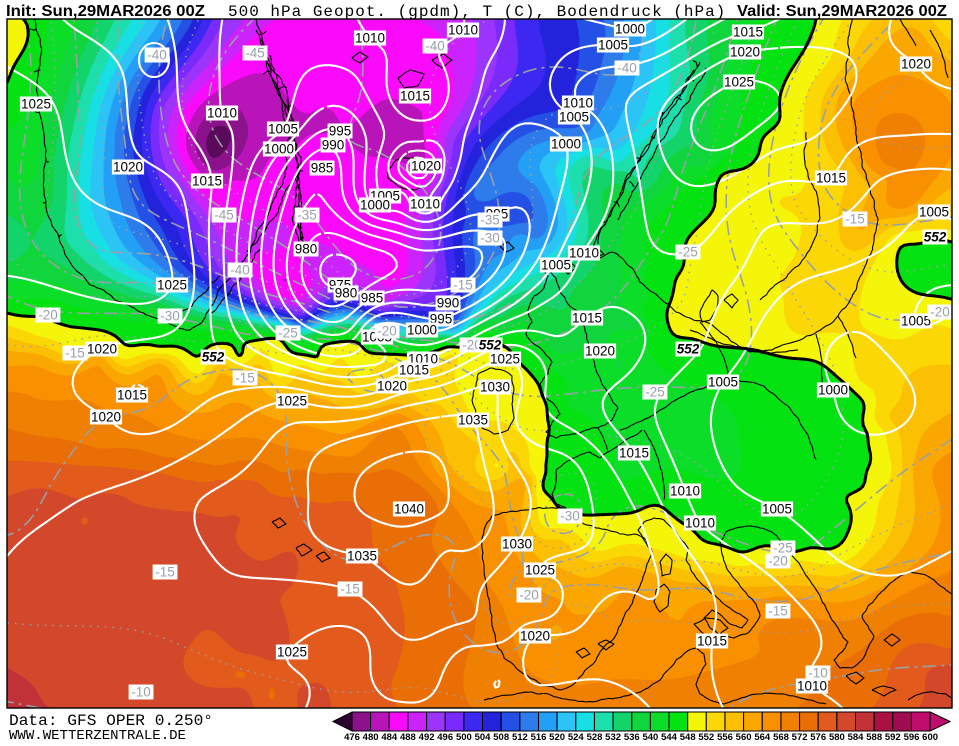 Image resolution: width=959 pixels, height=746 pixels. What do you see at coordinates (650, 736) in the screenshot?
I see `svg-text: 540` at bounding box center [650, 736].